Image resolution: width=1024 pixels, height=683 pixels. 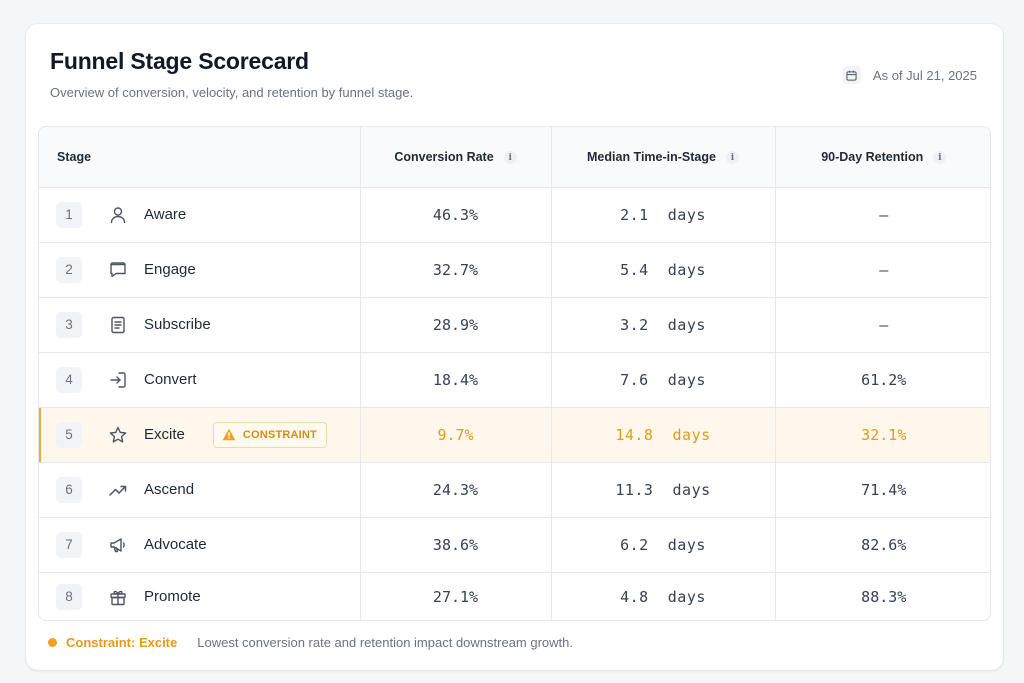 I want to click on stage-name: Promote, so click(x=172, y=597).